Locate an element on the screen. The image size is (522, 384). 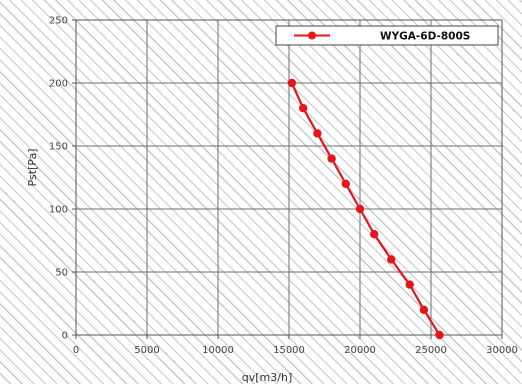
y-tick-label: 50 is located at coordinates (61, 273).